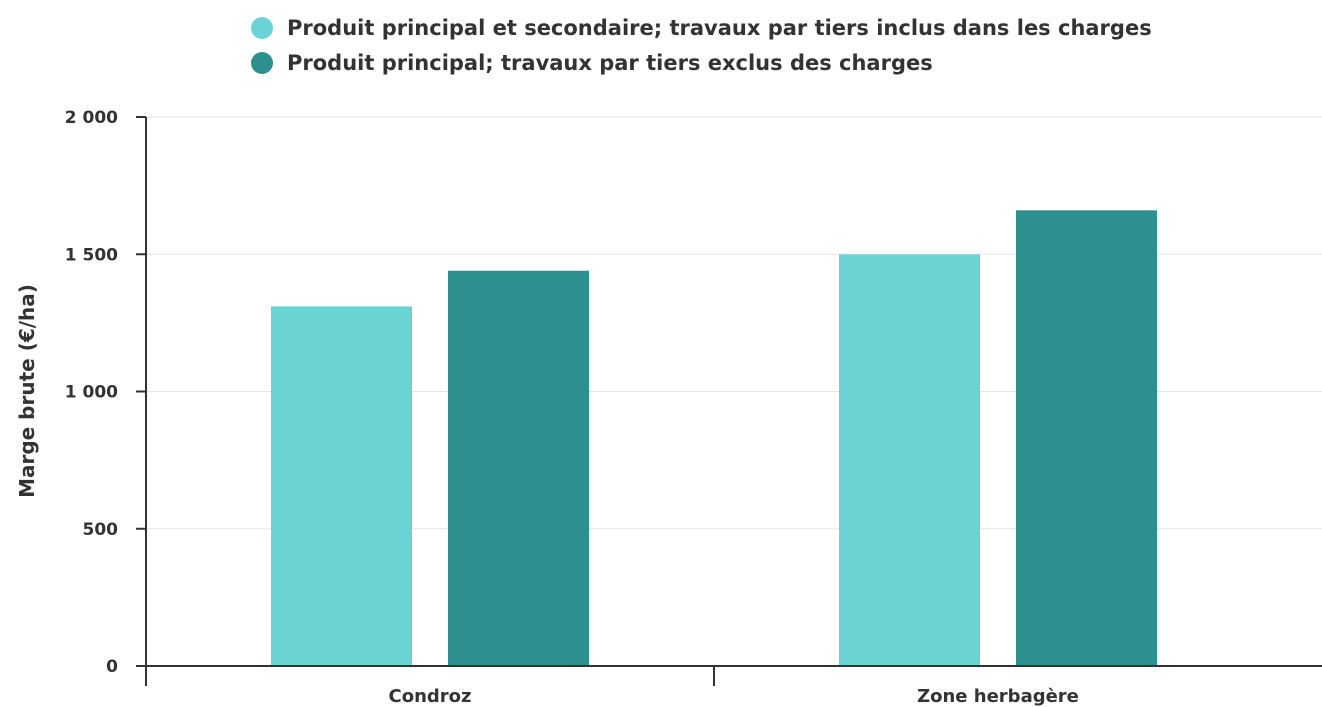 Image resolution: width=1322 pixels, height=707 pixels. What do you see at coordinates (91, 255) in the screenshot?
I see `y-tick-label: 1 500` at bounding box center [91, 255].